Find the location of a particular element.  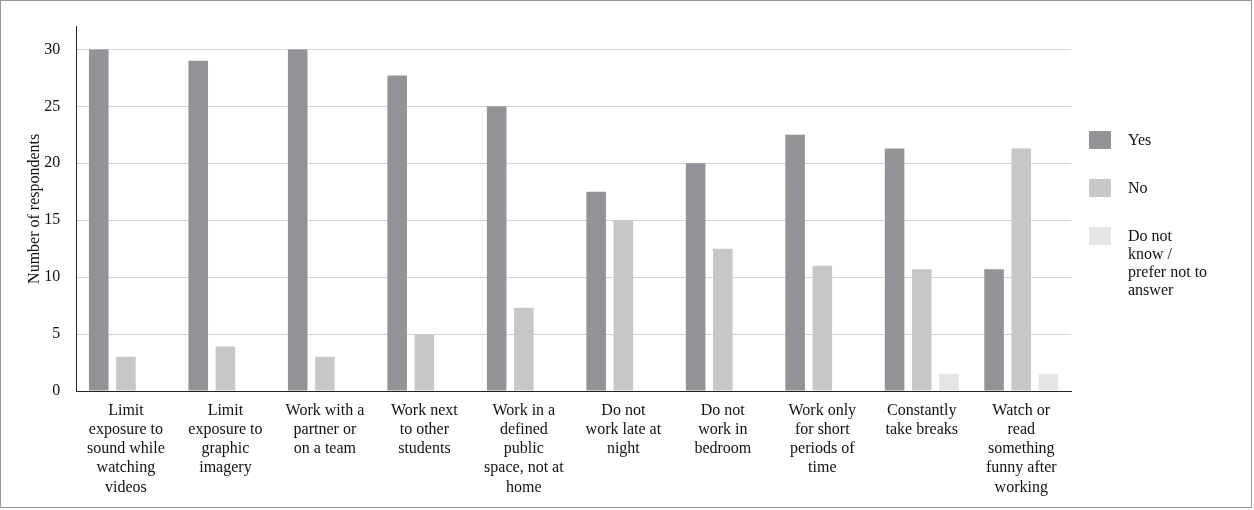

x-tick-label: Limit exposure to graphic imagery is located at coordinates (225, 438).